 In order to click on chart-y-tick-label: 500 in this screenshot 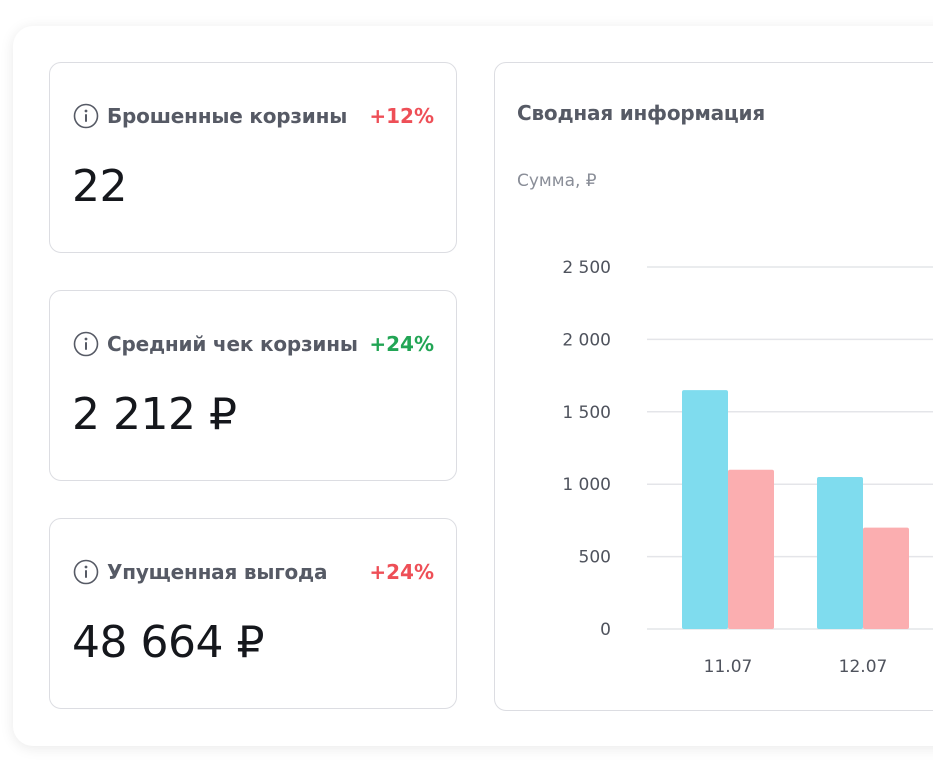, I will do `click(595, 558)`.